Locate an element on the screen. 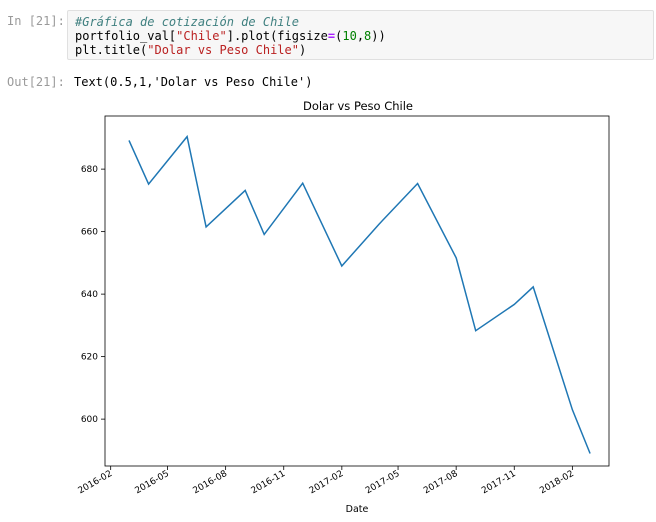 This screenshot has height=522, width=656. x-tick-label: 2016-05 is located at coordinates (152, 482).